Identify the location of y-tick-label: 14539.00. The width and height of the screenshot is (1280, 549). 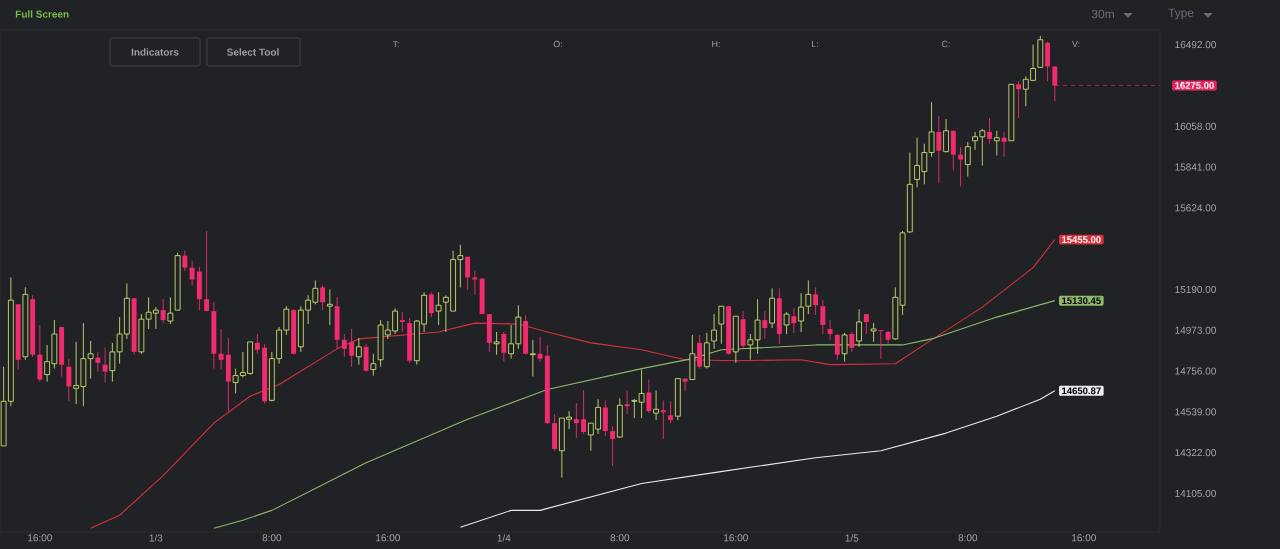
(1195, 412).